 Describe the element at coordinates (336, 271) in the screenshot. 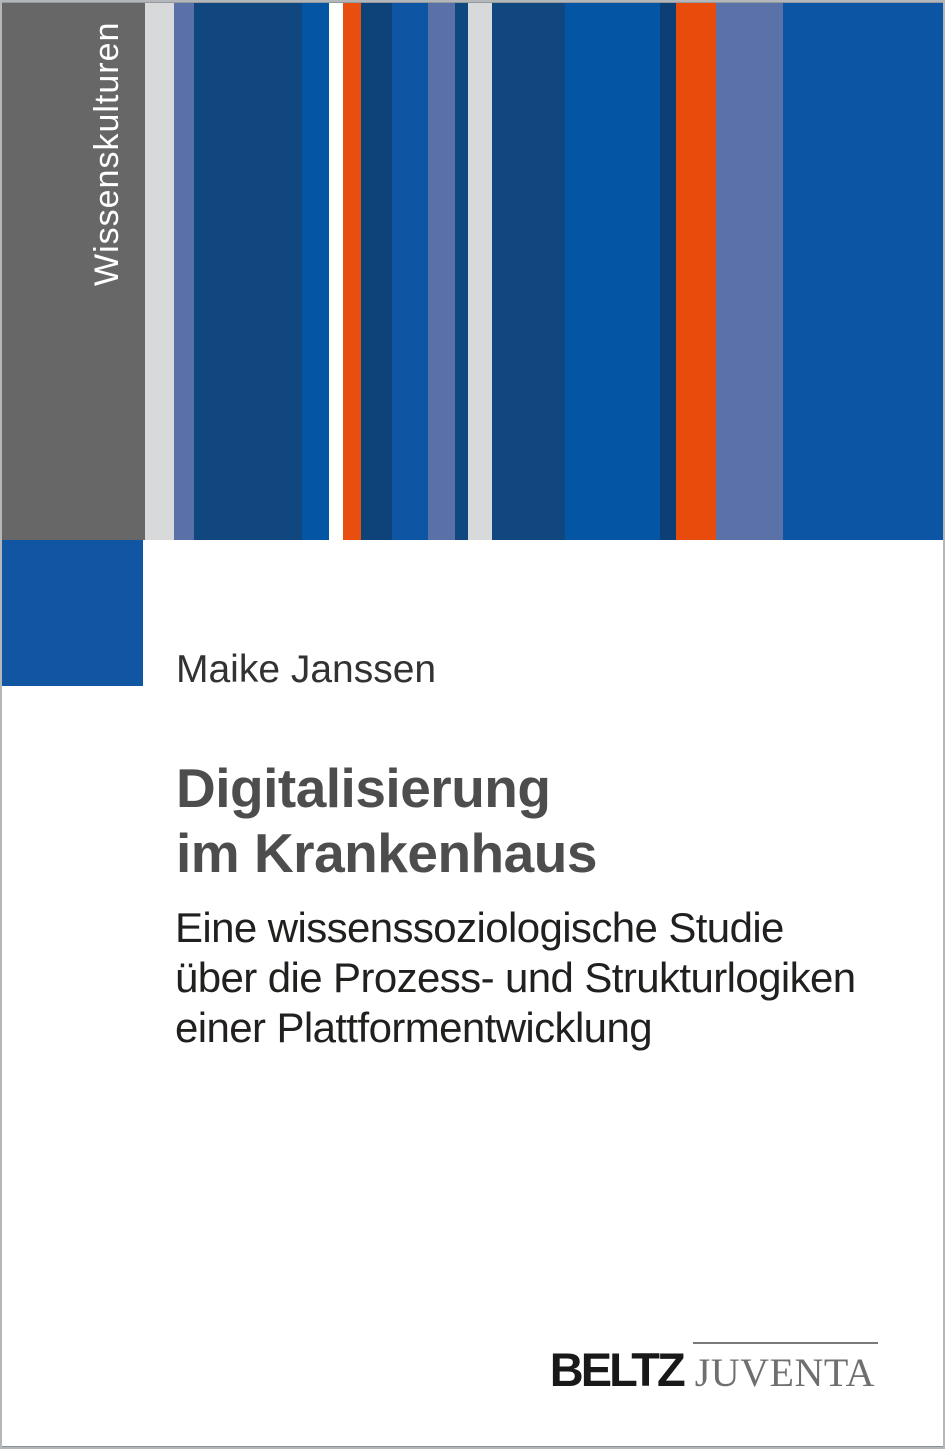

I see `stripe-white` at that location.